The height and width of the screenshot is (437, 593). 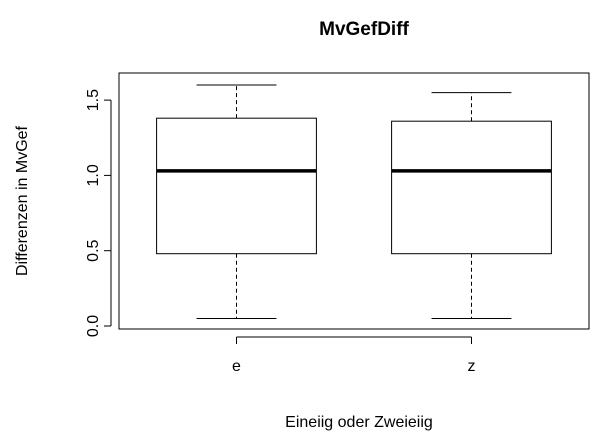 I want to click on box-e, so click(x=236, y=201).